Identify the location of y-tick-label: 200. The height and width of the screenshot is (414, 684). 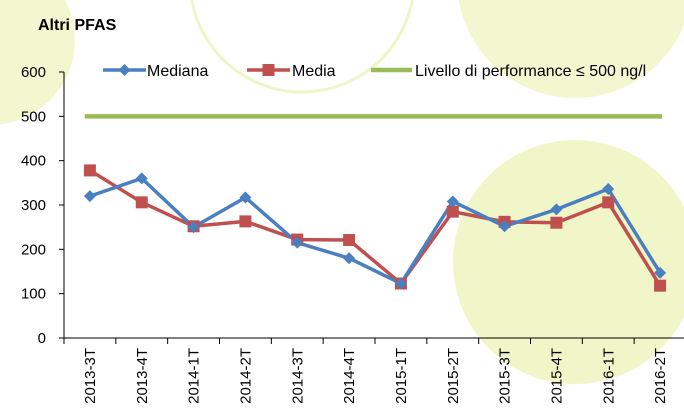
(33, 249).